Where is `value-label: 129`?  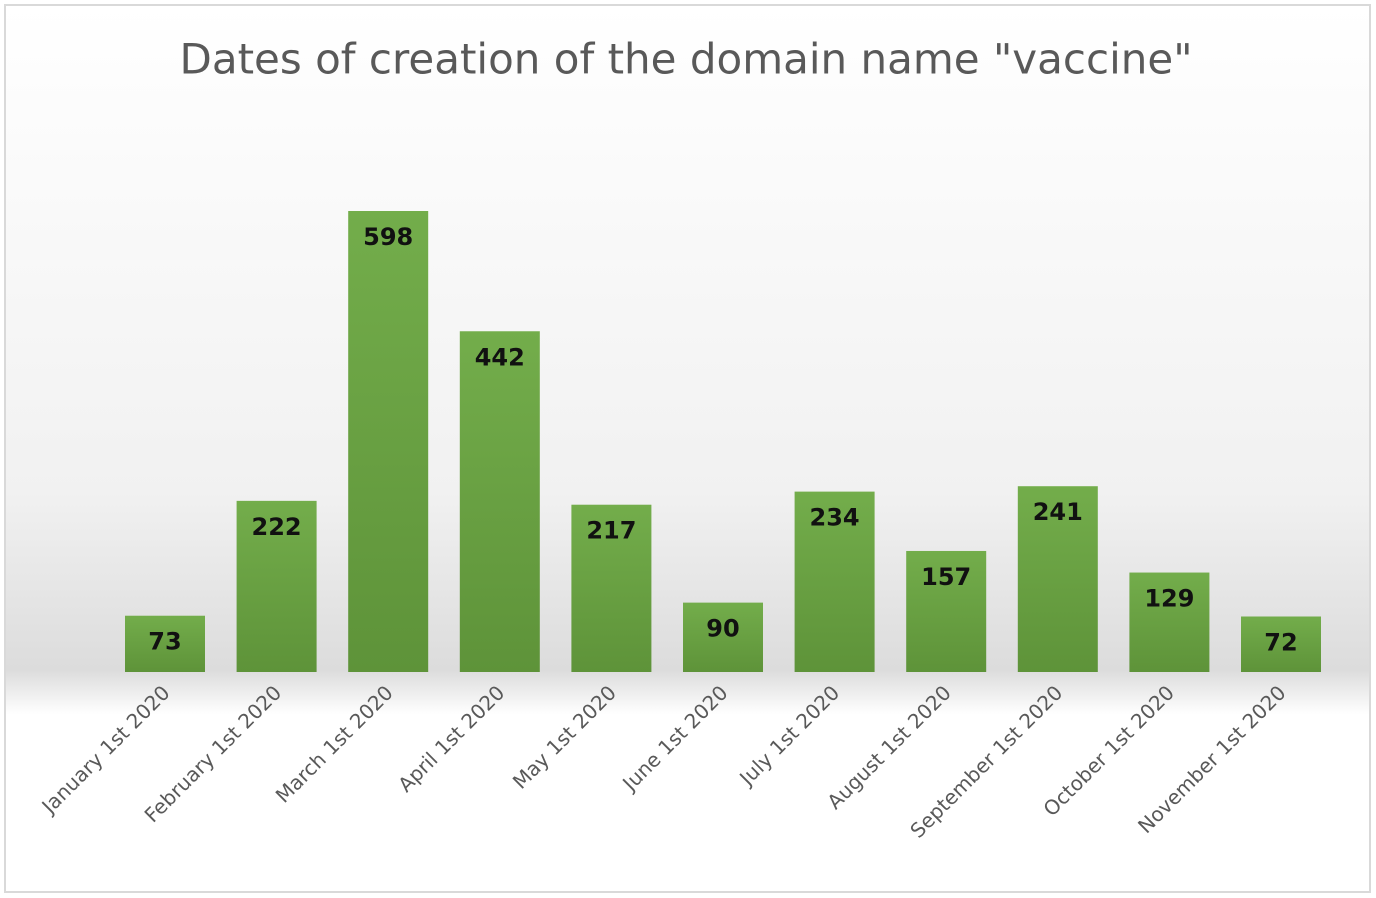
value-label: 129 is located at coordinates (1169, 599).